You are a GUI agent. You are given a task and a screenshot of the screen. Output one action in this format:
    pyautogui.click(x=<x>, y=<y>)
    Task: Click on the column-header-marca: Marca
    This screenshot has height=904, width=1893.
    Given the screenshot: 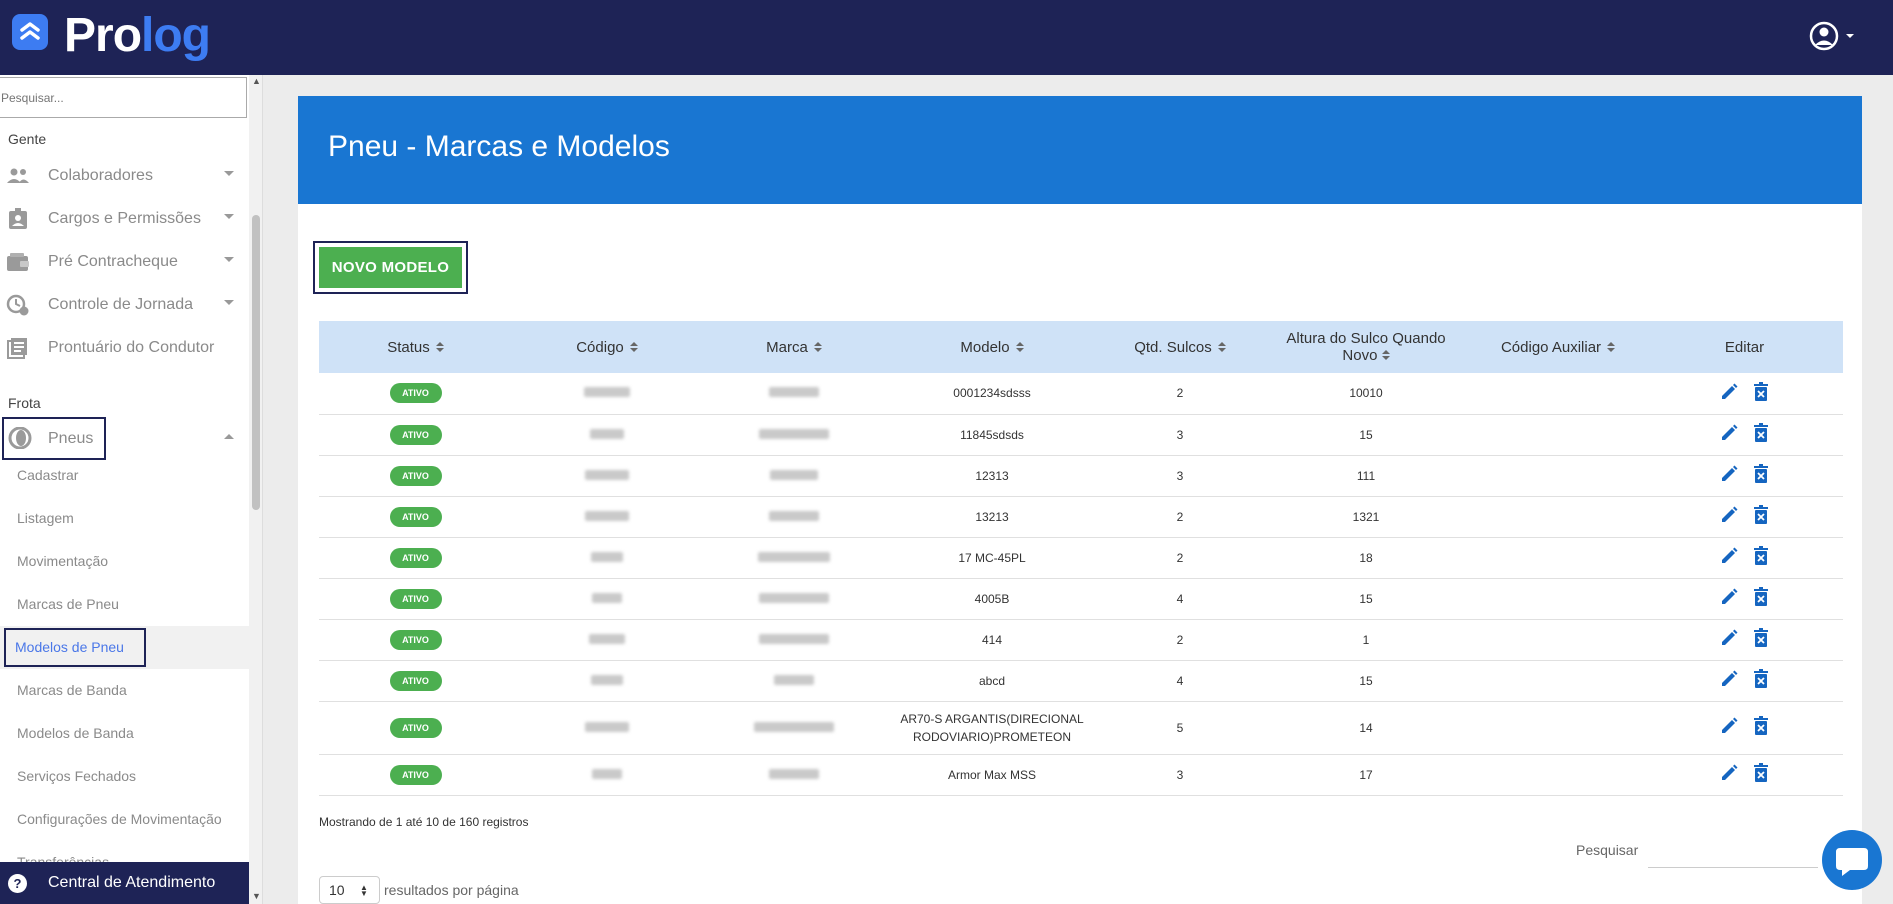 What is the action you would take?
    pyautogui.click(x=794, y=347)
    